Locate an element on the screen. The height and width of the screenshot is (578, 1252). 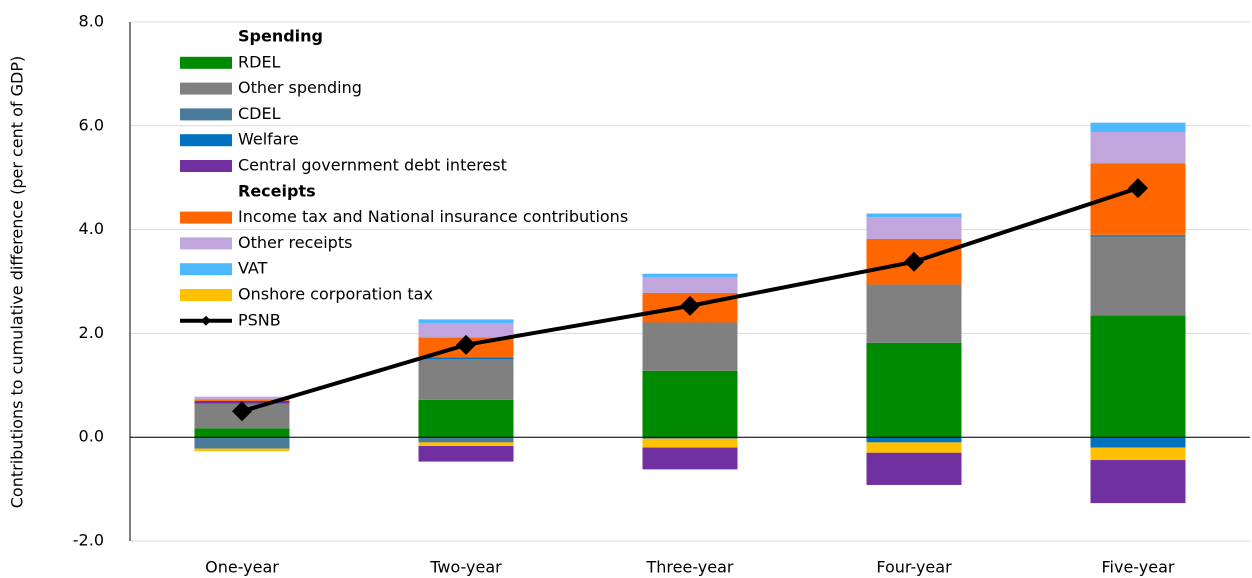
legend-heading: Spending is located at coordinates (280, 36).